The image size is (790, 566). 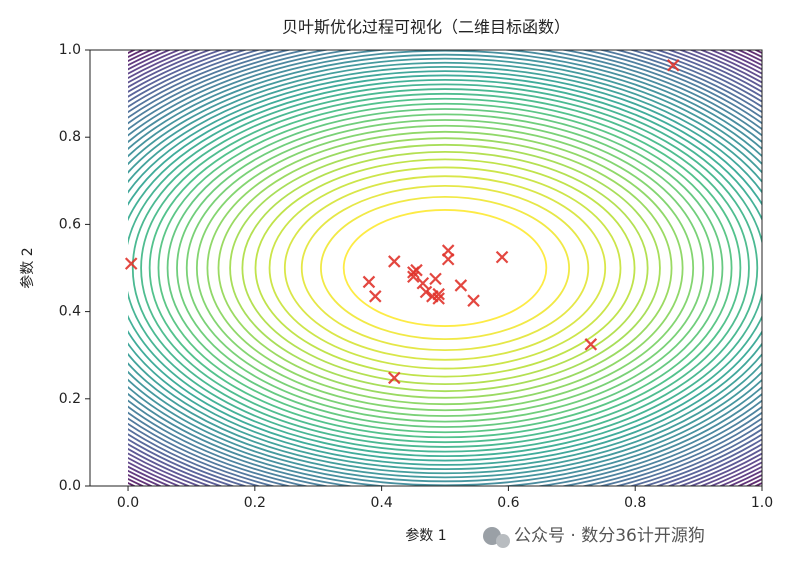 What do you see at coordinates (70, 399) in the screenshot?
I see `y-tick-label: 0.2` at bounding box center [70, 399].